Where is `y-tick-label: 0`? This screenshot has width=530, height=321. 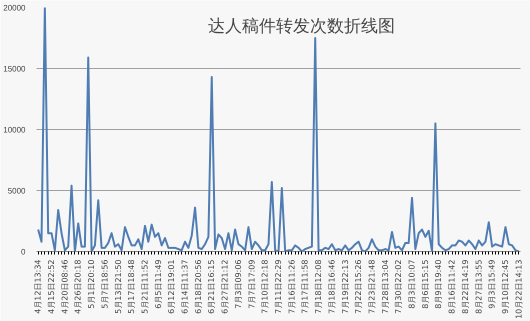 y-tick-label: 0 is located at coordinates (23, 252).